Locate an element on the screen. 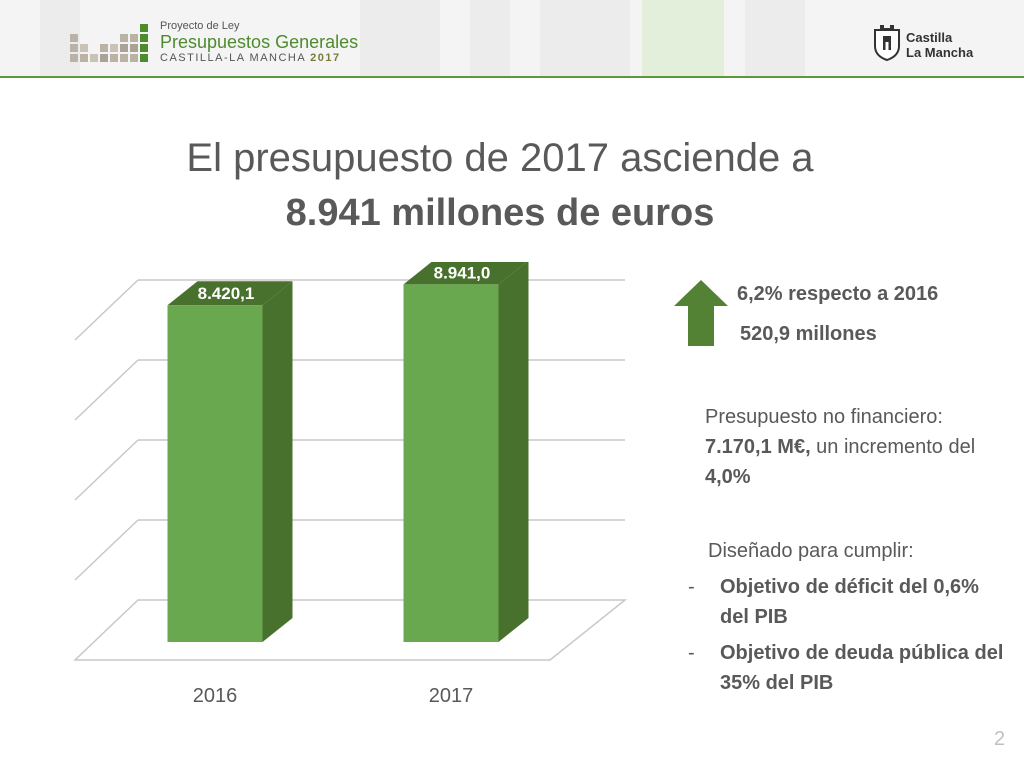  brand-sub-text: CASTILLA-LA MANCHA 2017 is located at coordinates (250, 58).